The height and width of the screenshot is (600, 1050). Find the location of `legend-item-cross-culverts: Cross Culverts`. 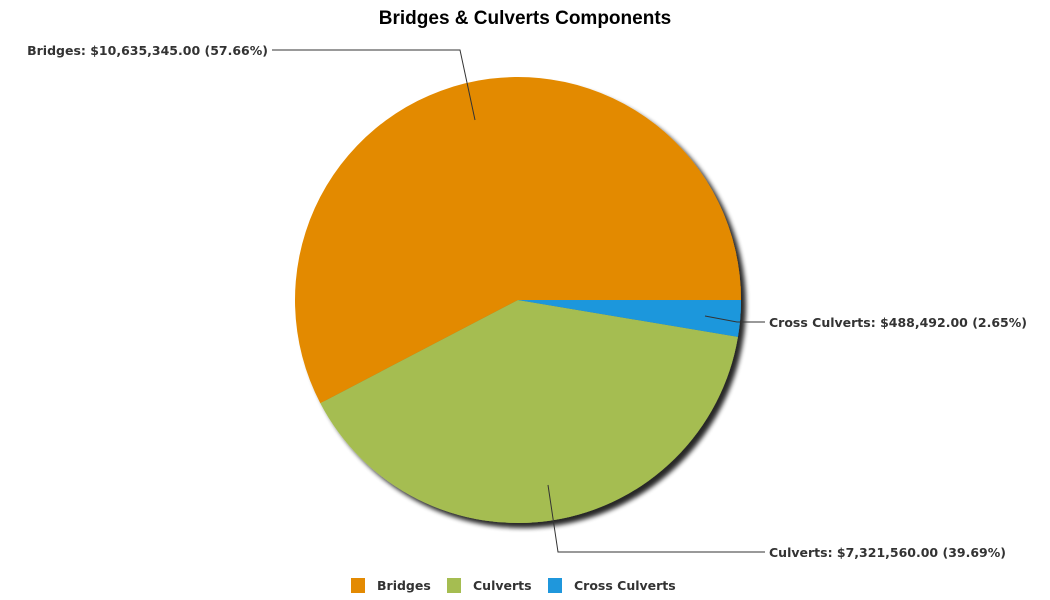

legend-item-cross-culverts: Cross Culverts is located at coordinates (612, 585).